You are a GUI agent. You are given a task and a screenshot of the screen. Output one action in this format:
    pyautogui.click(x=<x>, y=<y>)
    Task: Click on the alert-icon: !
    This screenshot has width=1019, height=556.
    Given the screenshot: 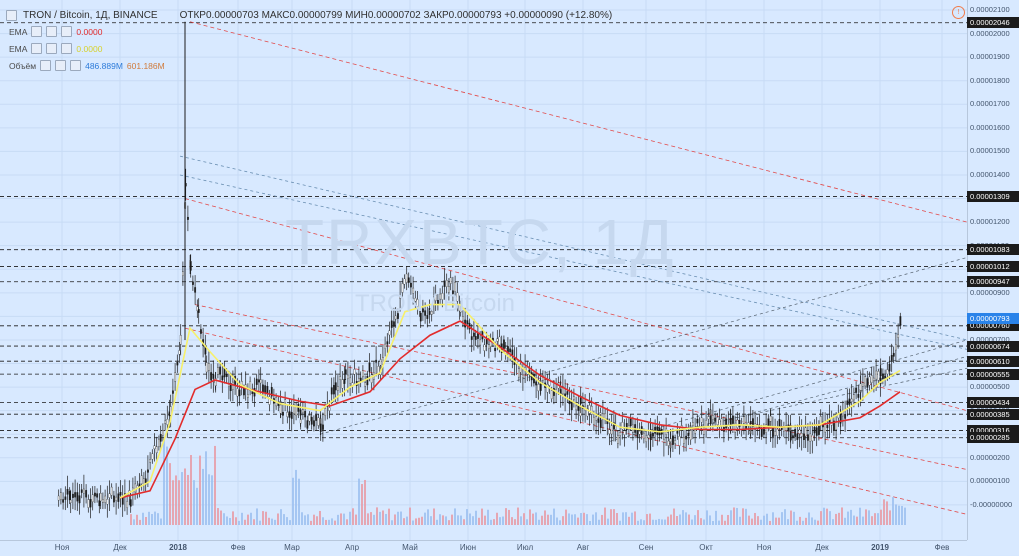 What is the action you would take?
    pyautogui.click(x=958, y=12)
    